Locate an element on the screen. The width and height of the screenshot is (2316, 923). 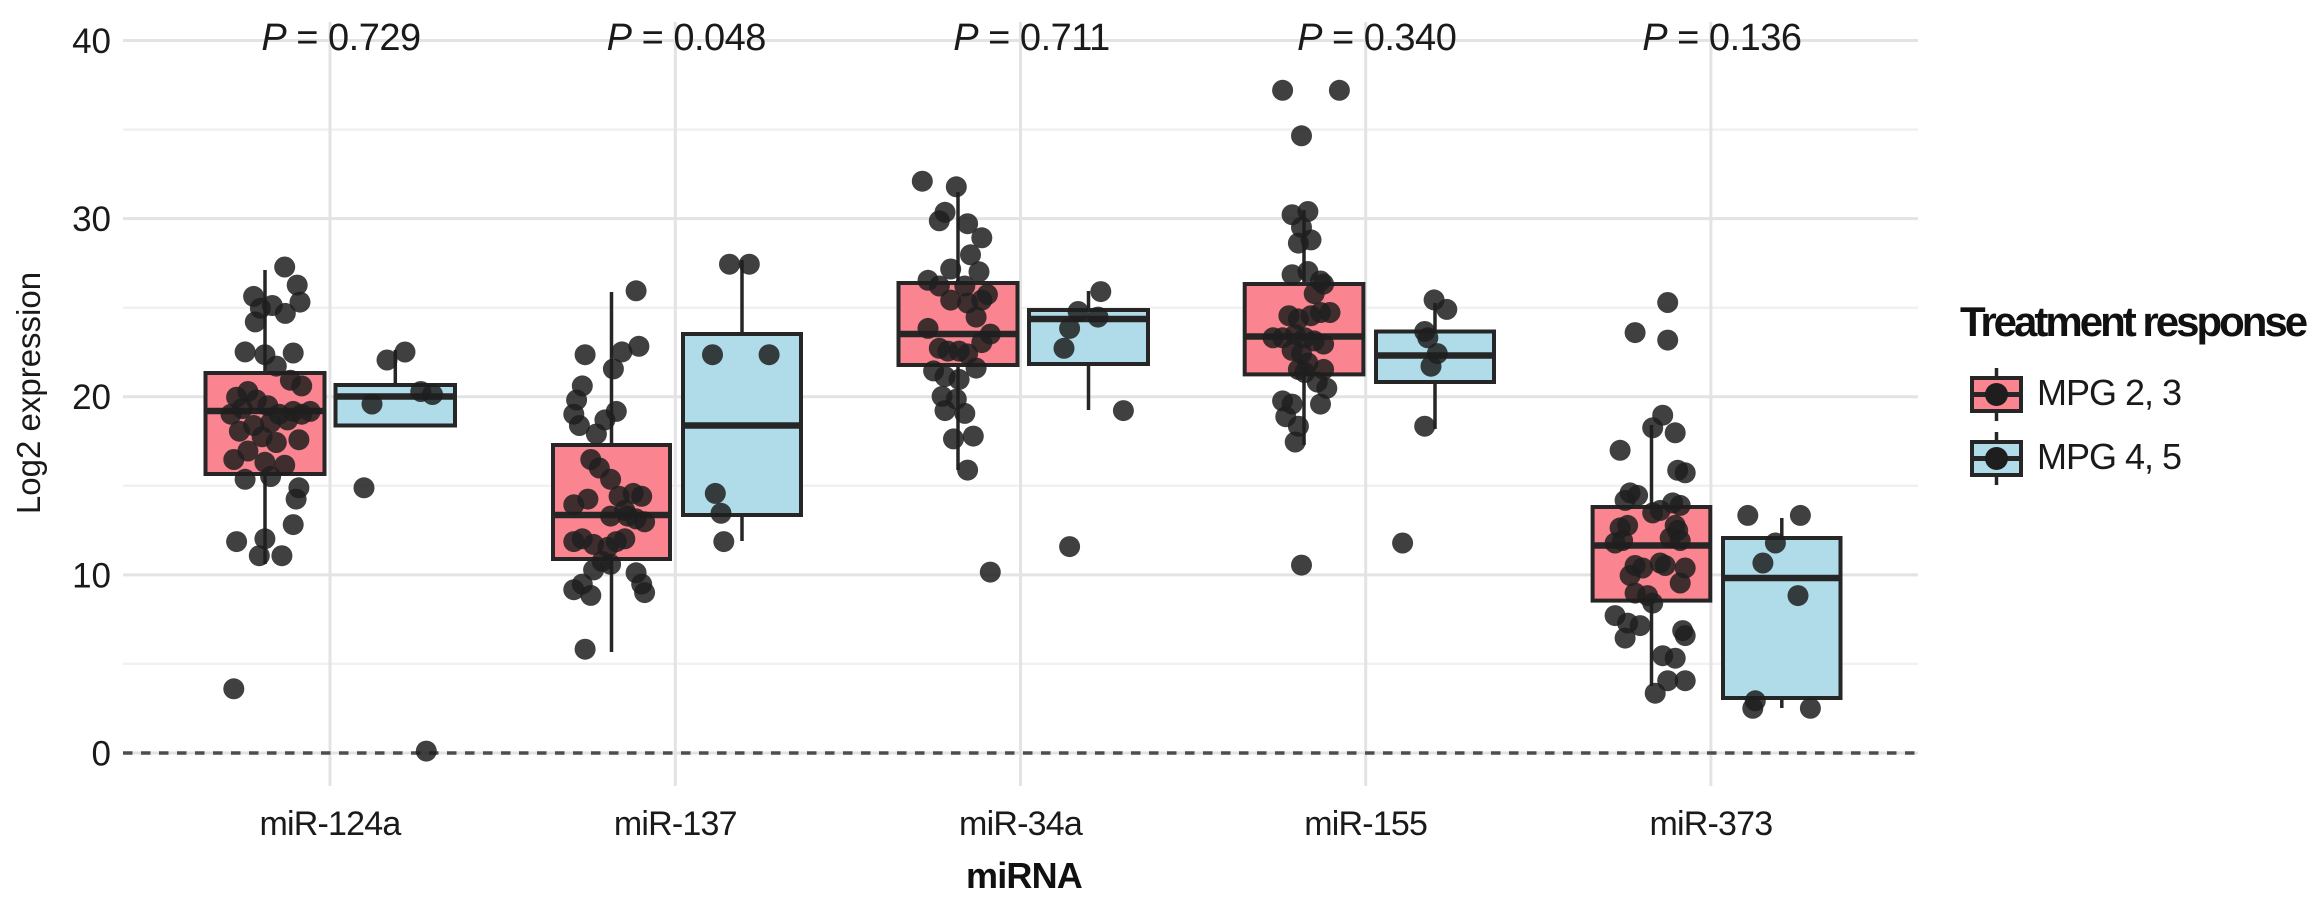
svg-text: Log2 expression is located at coordinates (28, 393).